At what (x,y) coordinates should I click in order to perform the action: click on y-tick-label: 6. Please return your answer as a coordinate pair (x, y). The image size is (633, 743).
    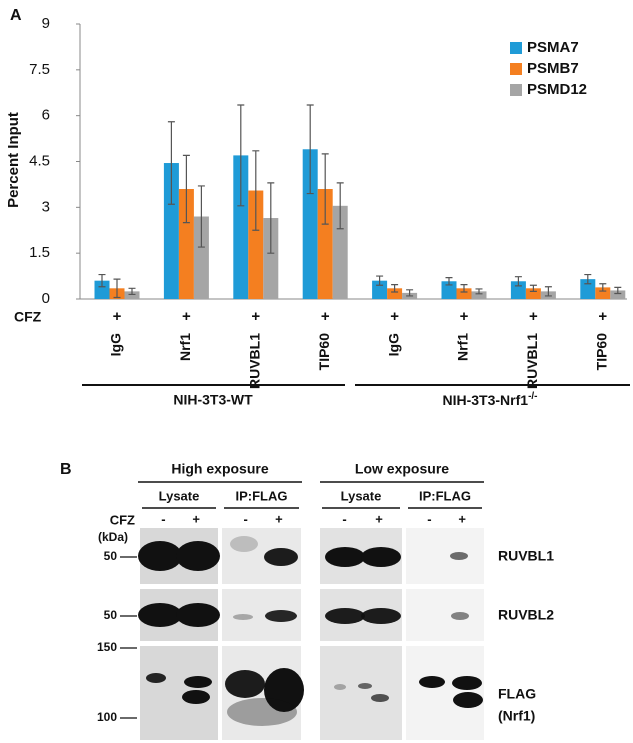
    Looking at the image, I should click on (46, 115).